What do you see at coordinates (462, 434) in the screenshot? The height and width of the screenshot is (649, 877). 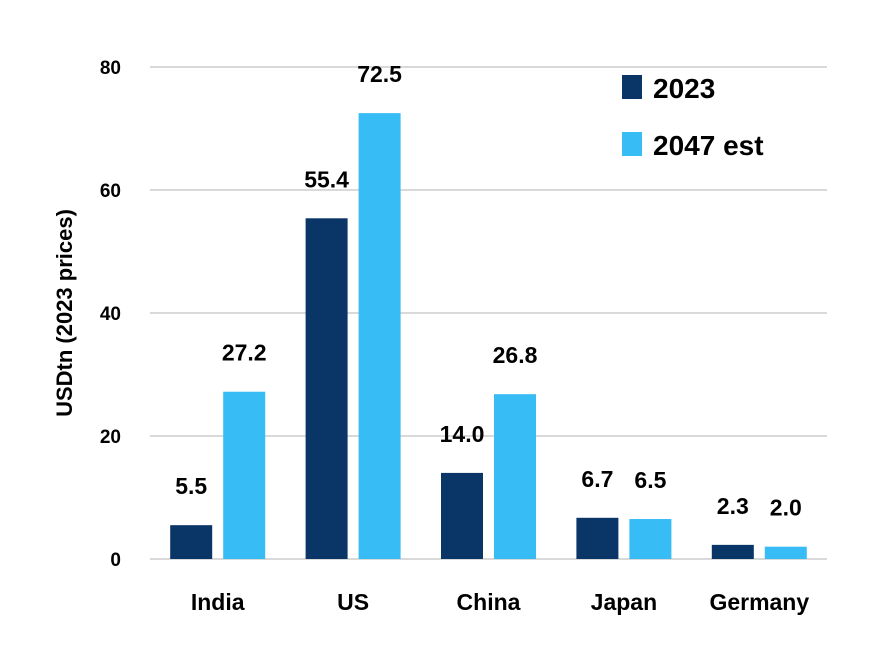 I see `data-label-china-2023: 14.0` at bounding box center [462, 434].